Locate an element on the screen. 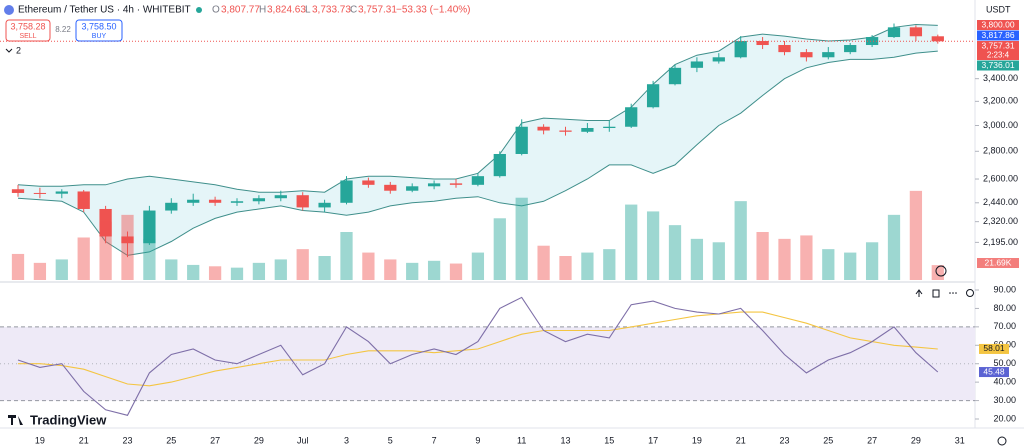  x-tick-label: 11 is located at coordinates (521, 440).